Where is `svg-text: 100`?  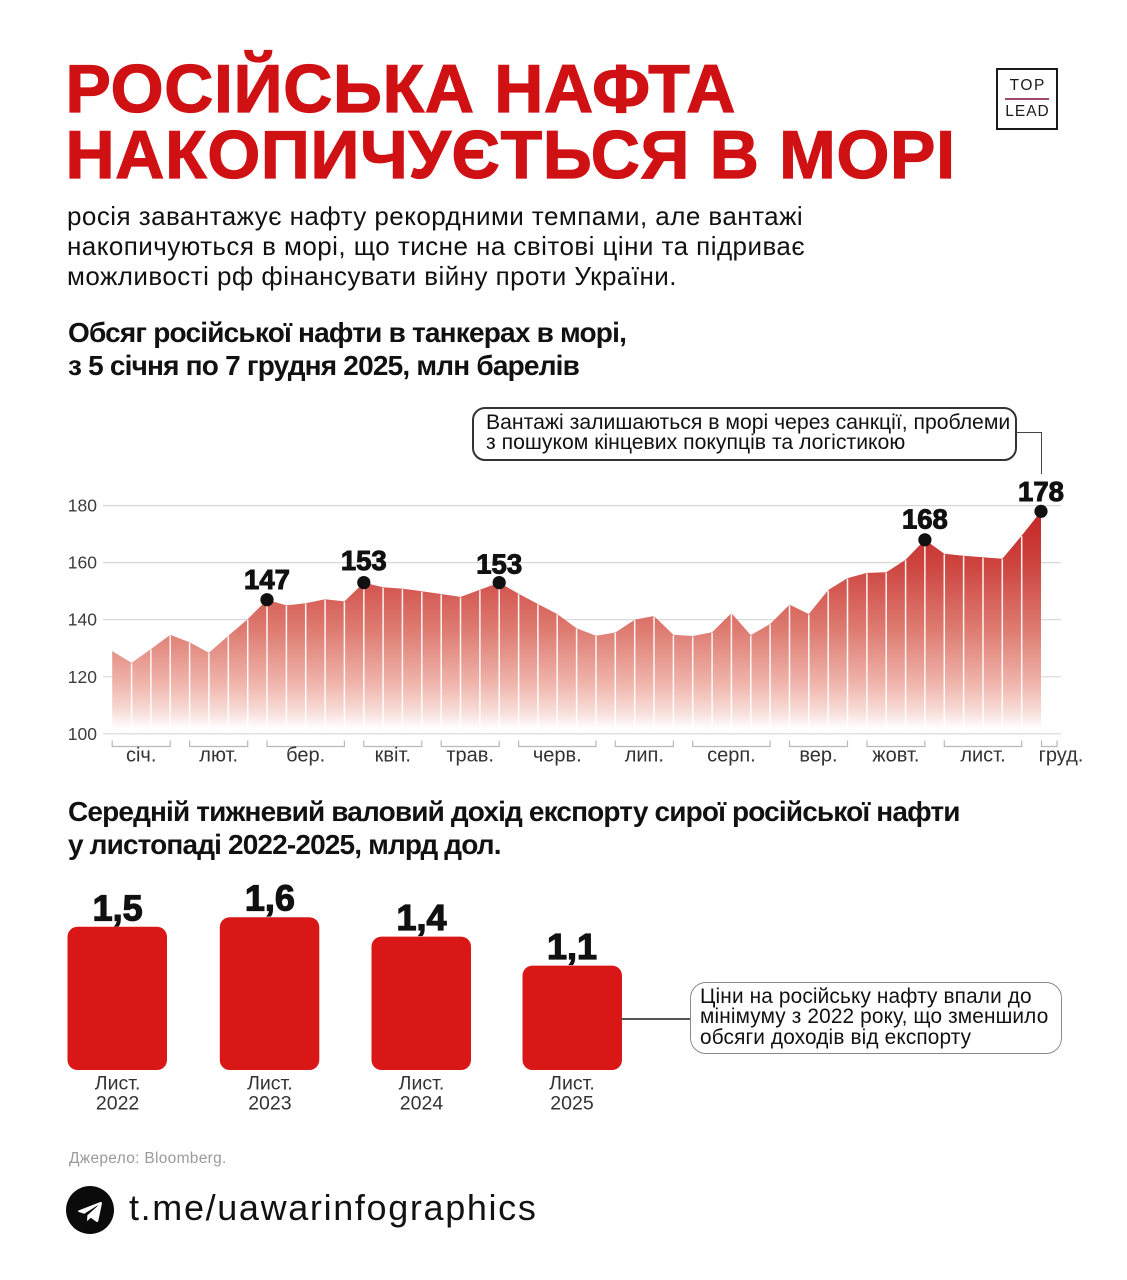 svg-text: 100 is located at coordinates (82, 734).